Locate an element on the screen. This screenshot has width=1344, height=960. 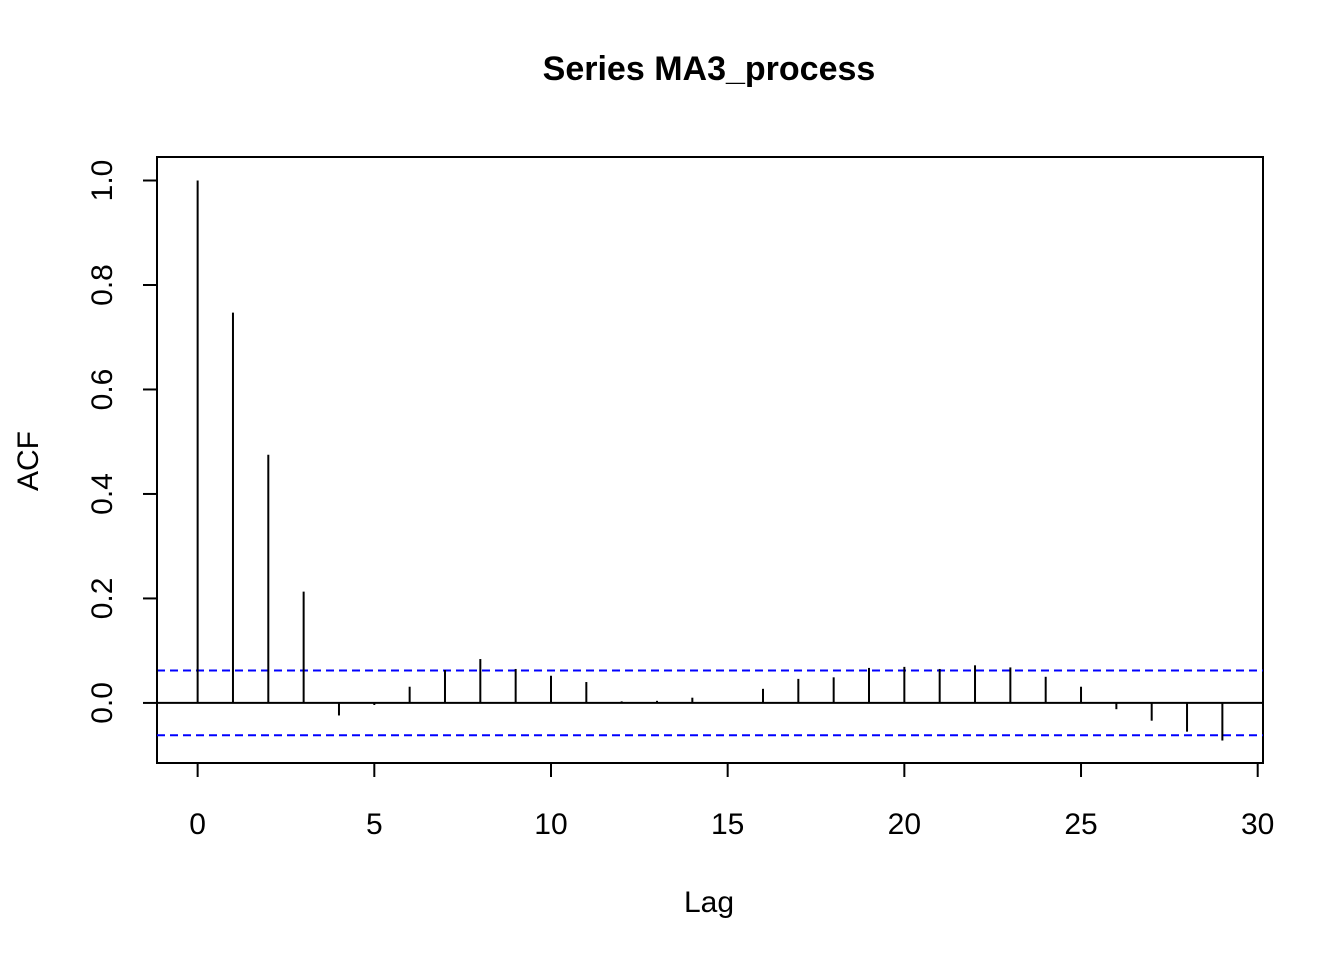
y-tick-label: 1.0 is located at coordinates (102, 181).